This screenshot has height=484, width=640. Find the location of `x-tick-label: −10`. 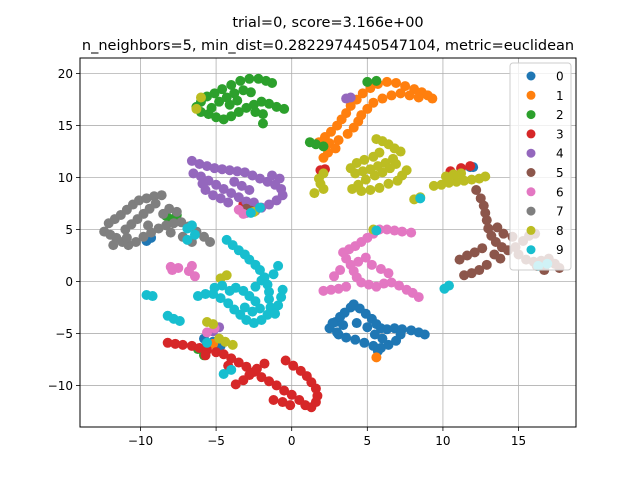

x-tick-label: −10 is located at coordinates (140, 441).